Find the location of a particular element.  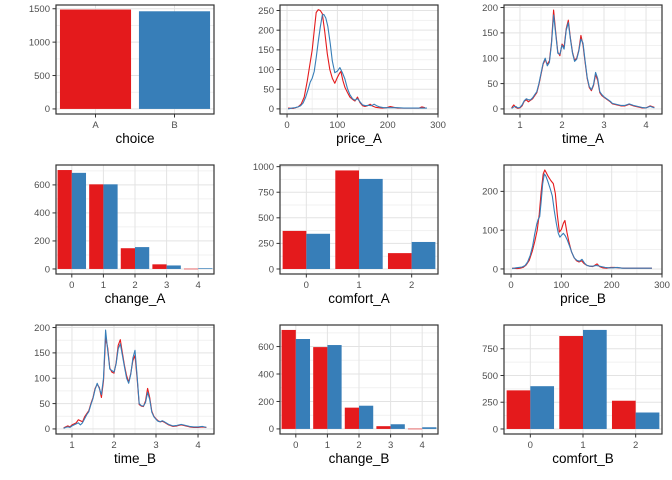

comfort_B-x-tick-label: 2 is located at coordinates (635, 445).